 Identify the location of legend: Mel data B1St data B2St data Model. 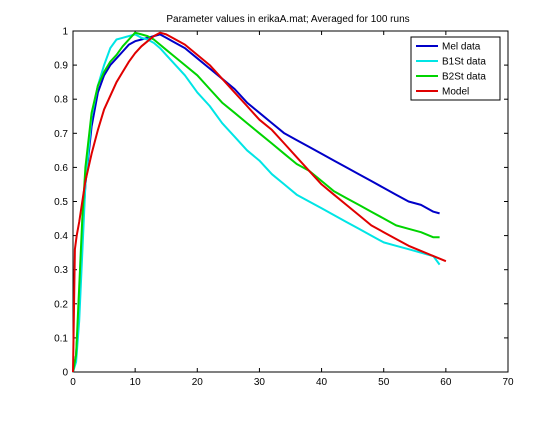
(455, 68).